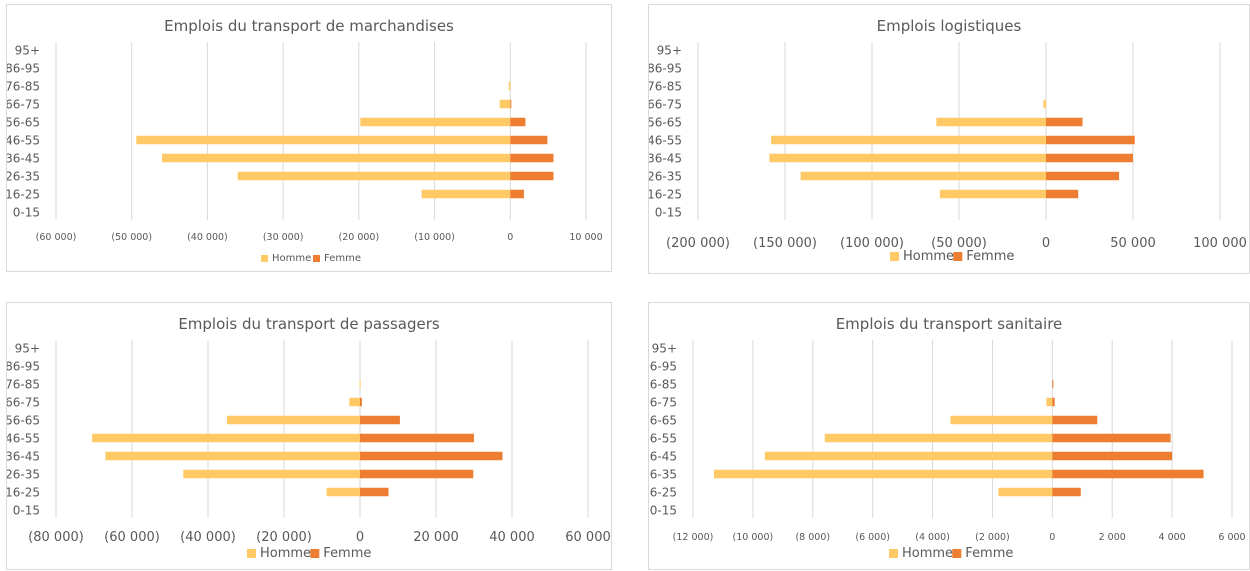  What do you see at coordinates (1220, 243) in the screenshot?
I see `x-tick-label: 100 000` at bounding box center [1220, 243].